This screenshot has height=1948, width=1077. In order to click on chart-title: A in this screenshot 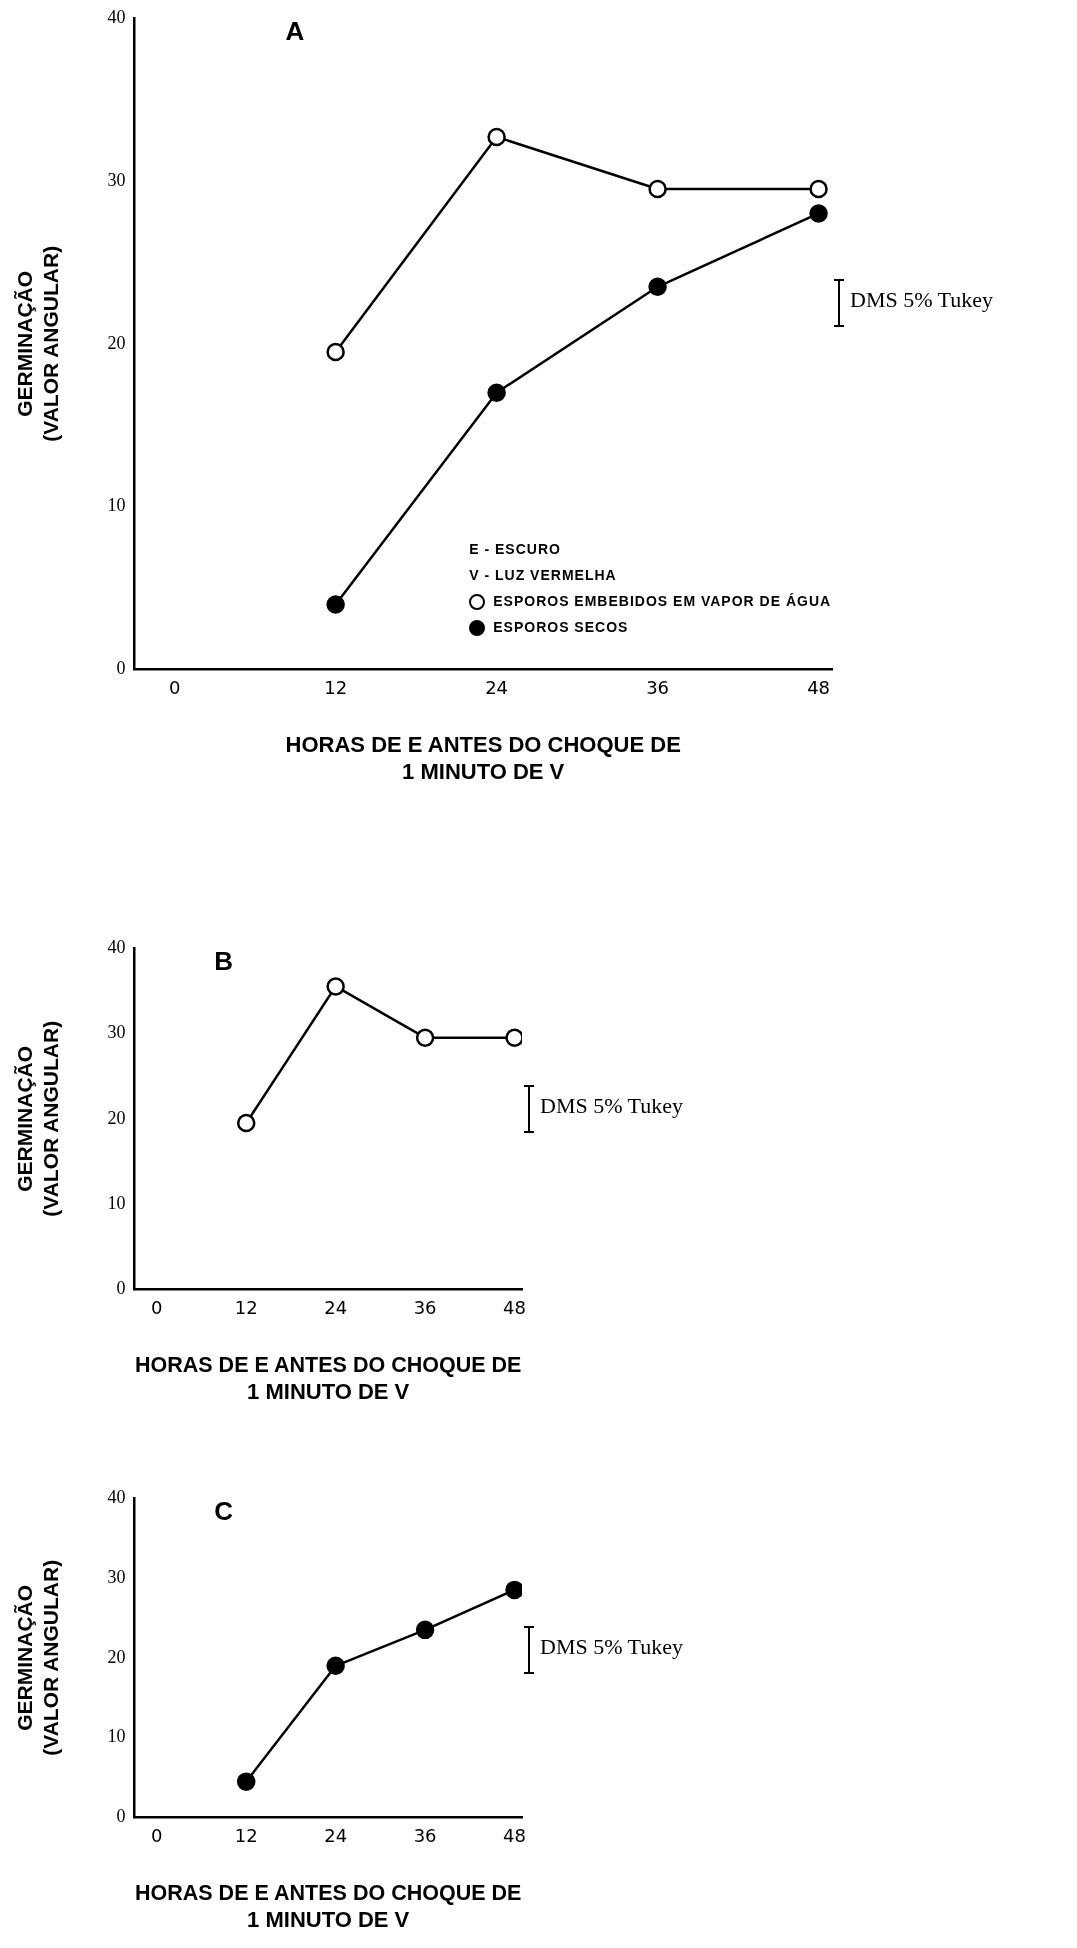, I will do `click(295, 31)`.